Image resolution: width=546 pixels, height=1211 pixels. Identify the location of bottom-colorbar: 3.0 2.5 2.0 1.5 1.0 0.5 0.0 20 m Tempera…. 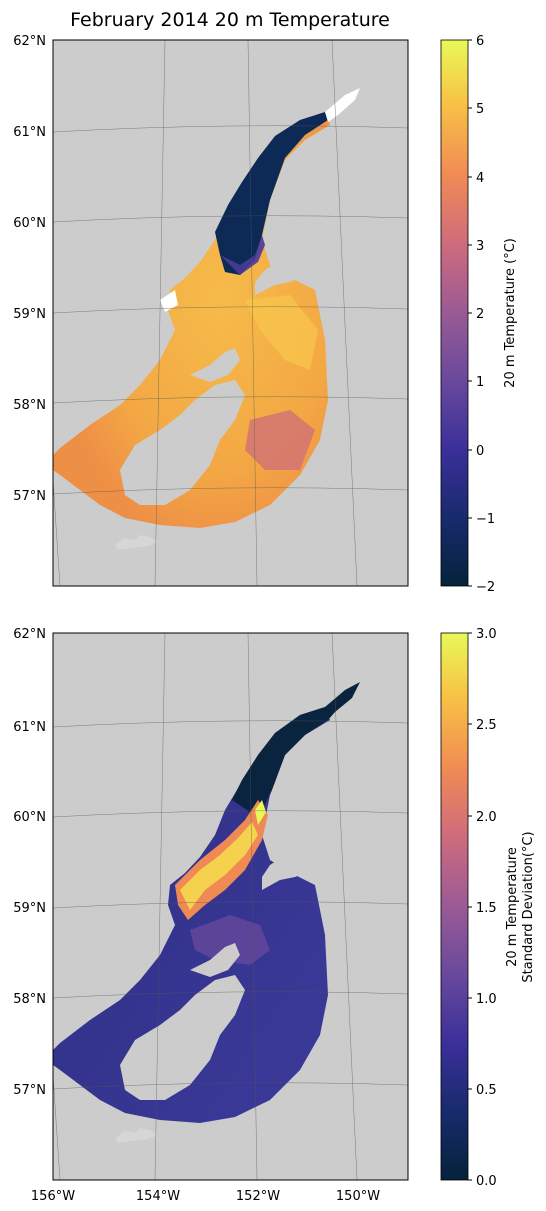
(488, 908).